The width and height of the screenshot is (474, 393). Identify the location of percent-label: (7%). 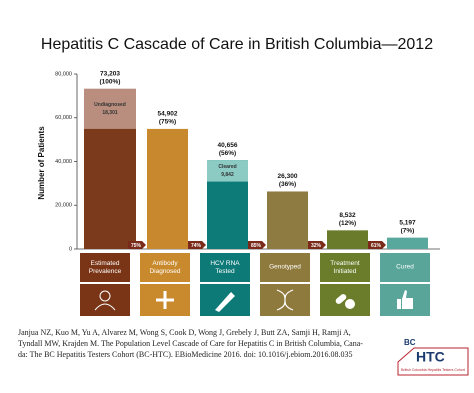
(408, 230).